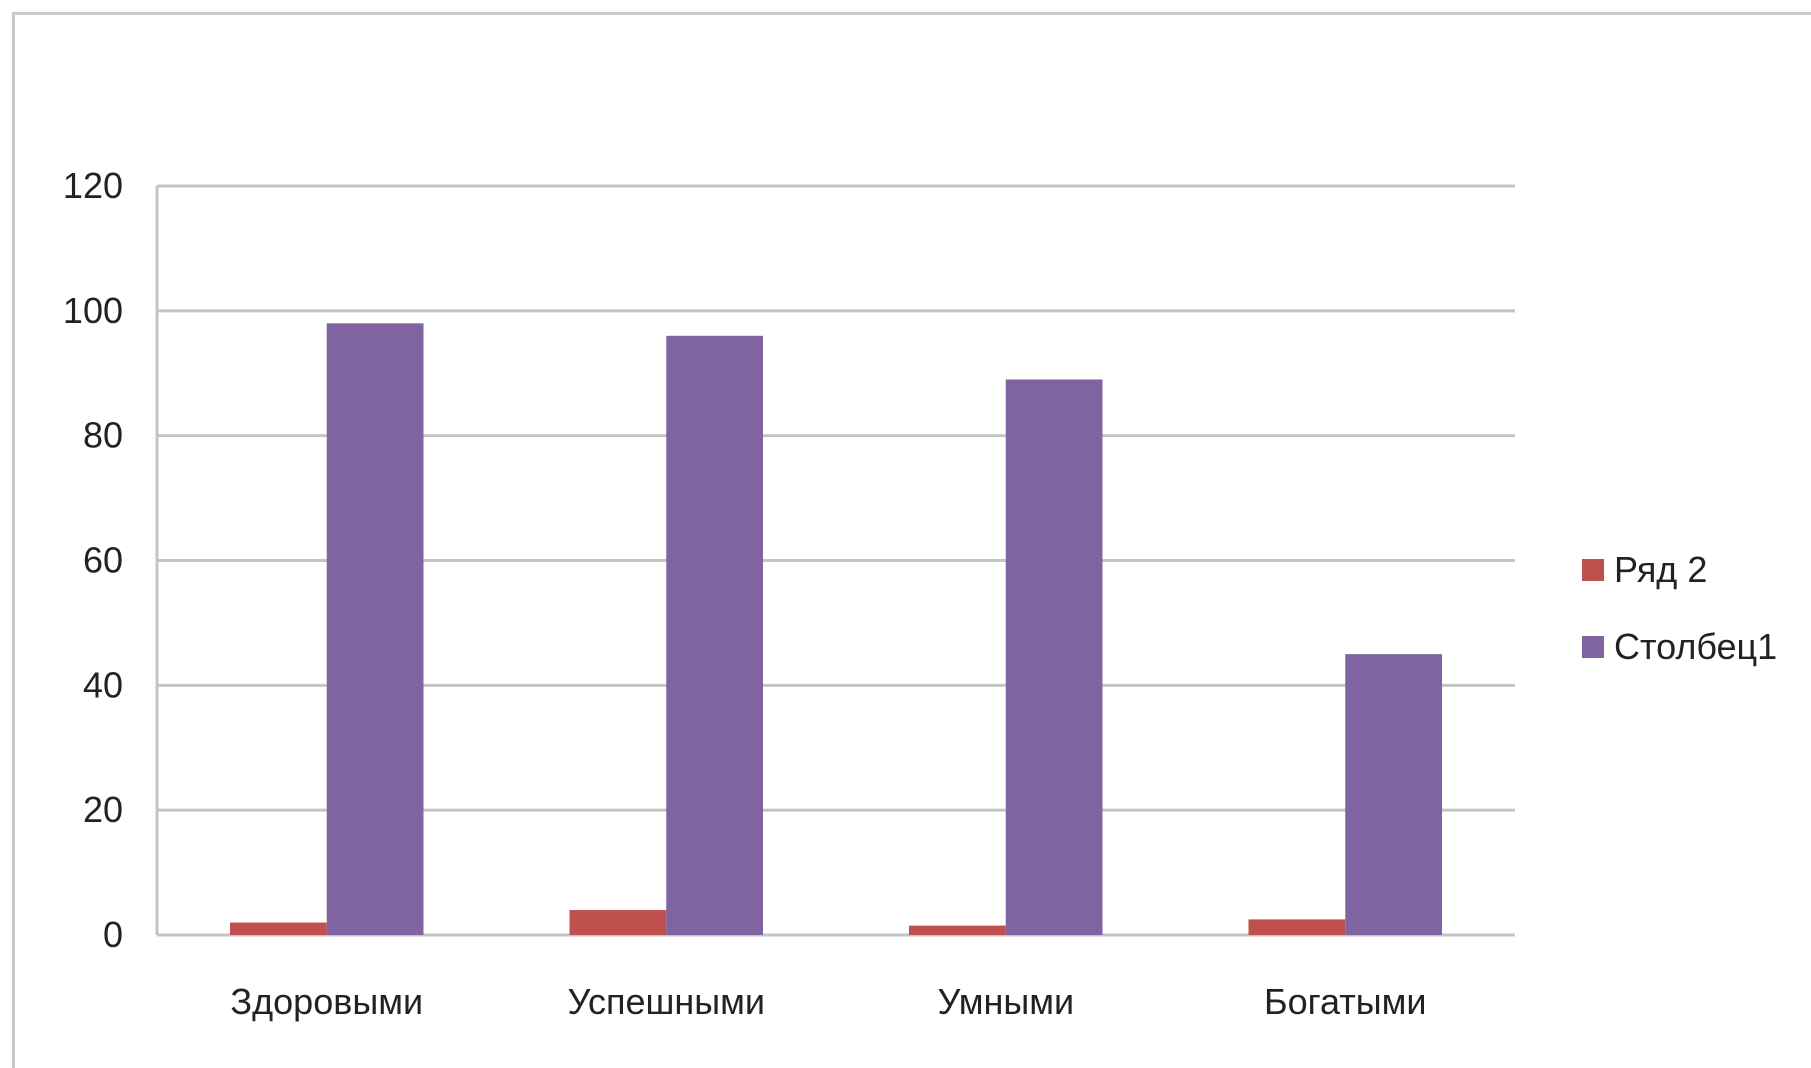 The image size is (1811, 1068). What do you see at coordinates (1660, 569) in the screenshot?
I see `legend-label: Ряд 2` at bounding box center [1660, 569].